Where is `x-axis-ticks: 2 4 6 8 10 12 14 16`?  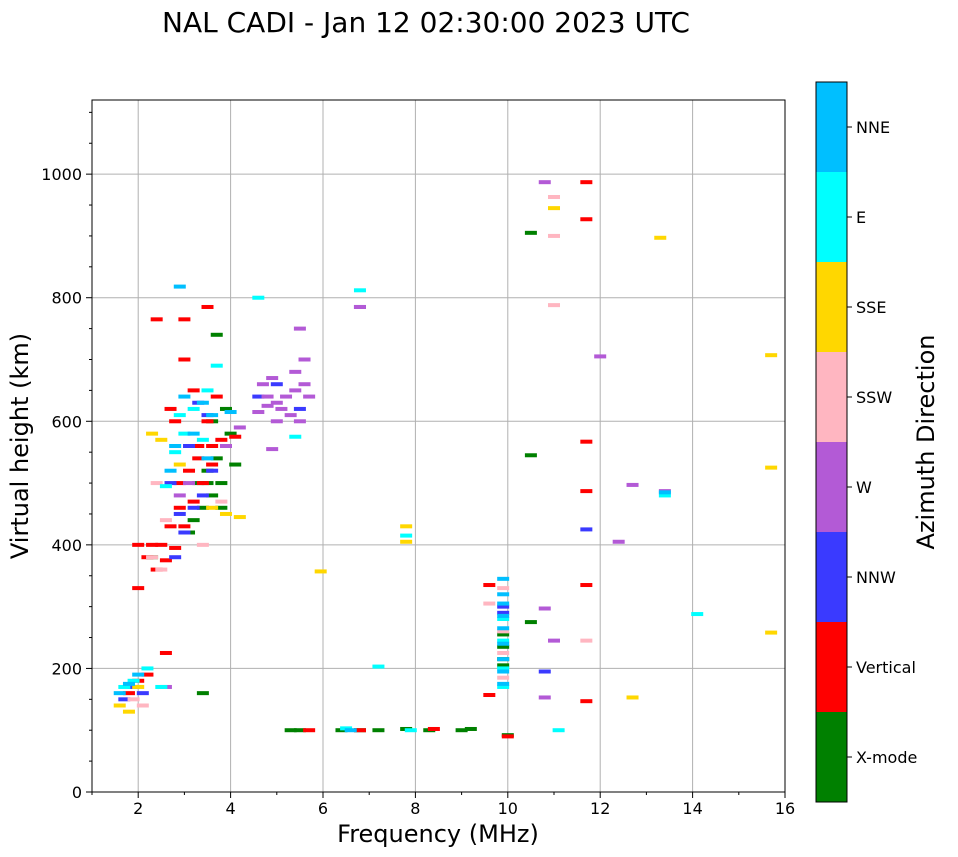
x-axis-ticks: 2 4 6 8 10 12 14 16 is located at coordinates (443, 805).